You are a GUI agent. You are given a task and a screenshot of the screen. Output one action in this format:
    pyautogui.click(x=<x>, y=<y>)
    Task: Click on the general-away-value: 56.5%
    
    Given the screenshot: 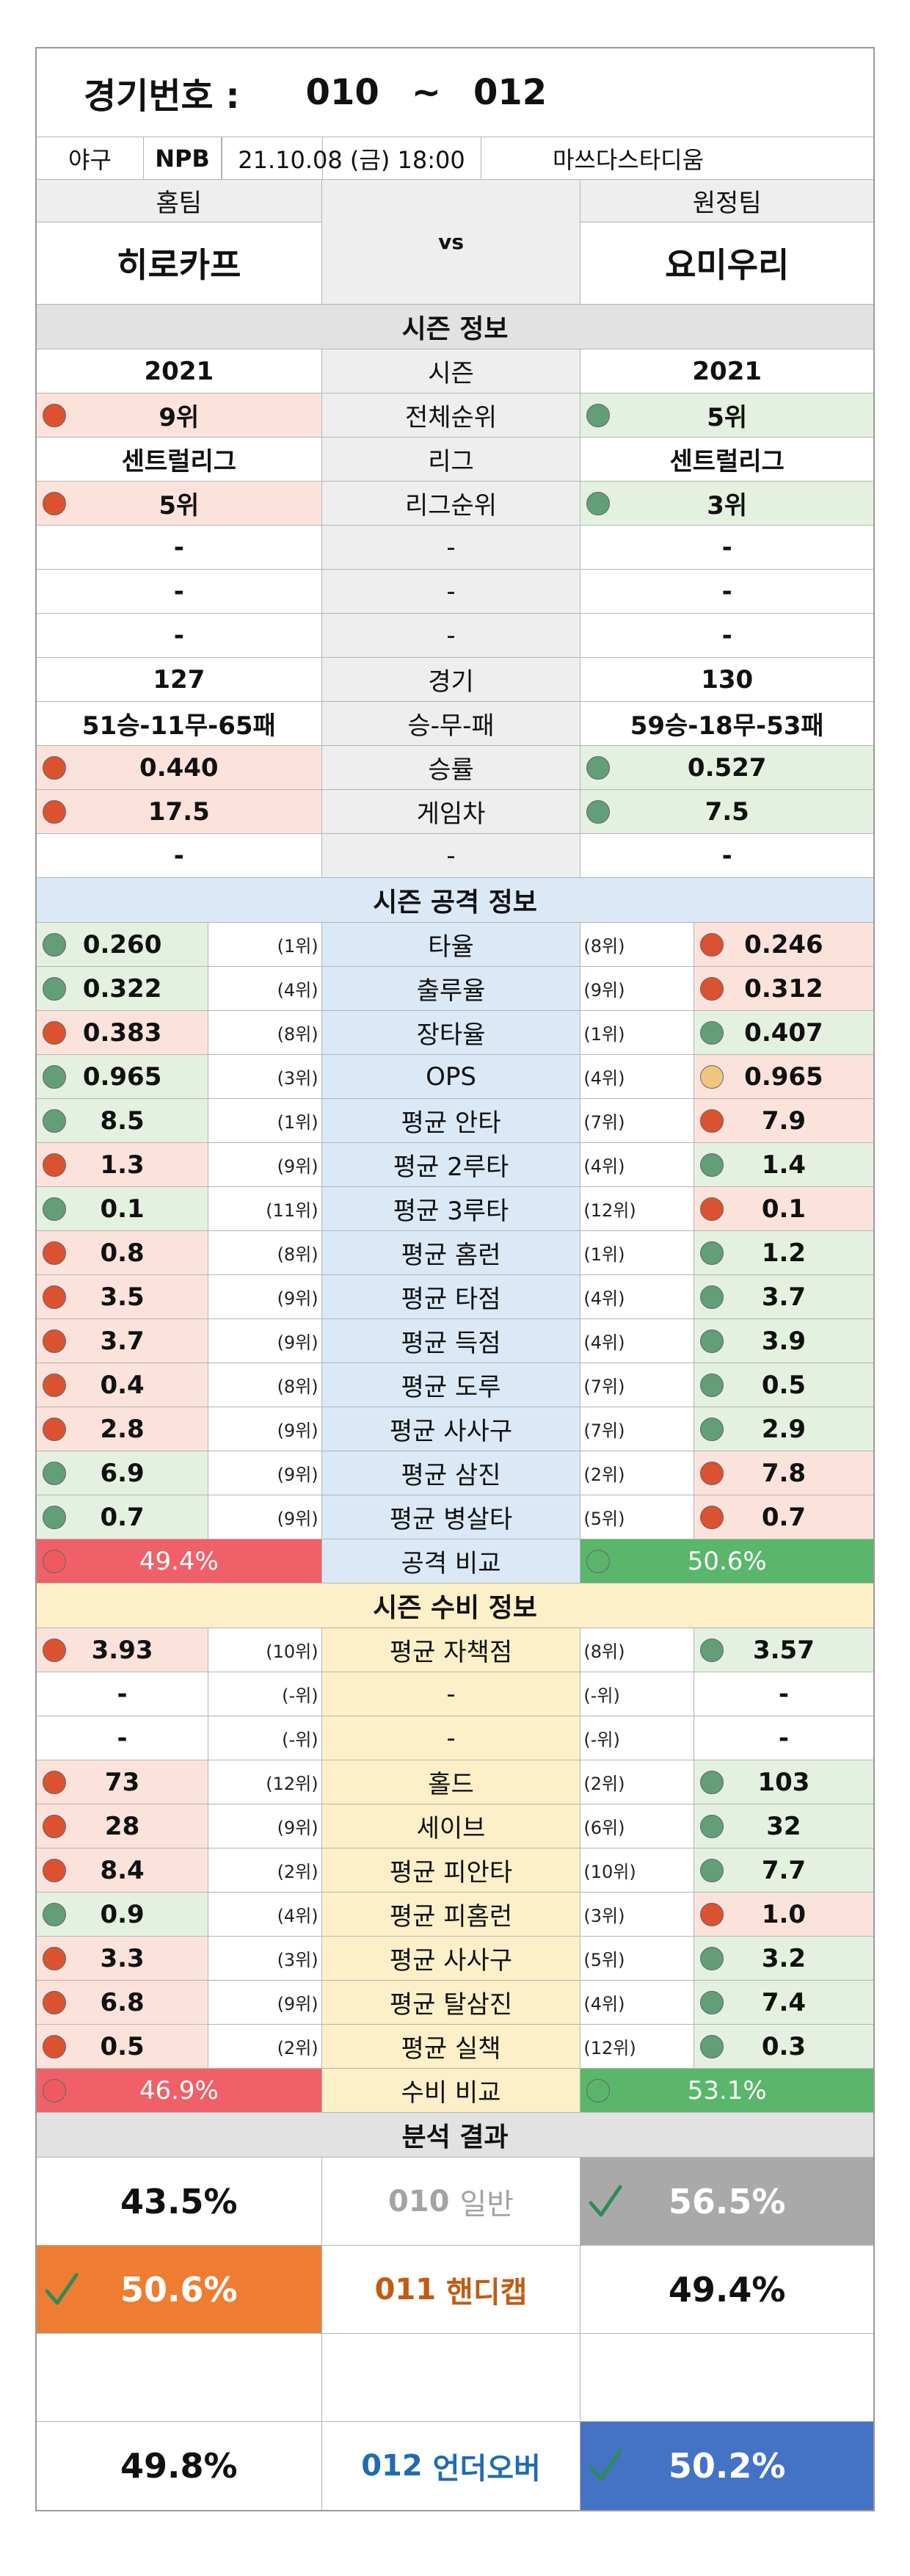 What is the action you would take?
    pyautogui.click(x=727, y=2201)
    